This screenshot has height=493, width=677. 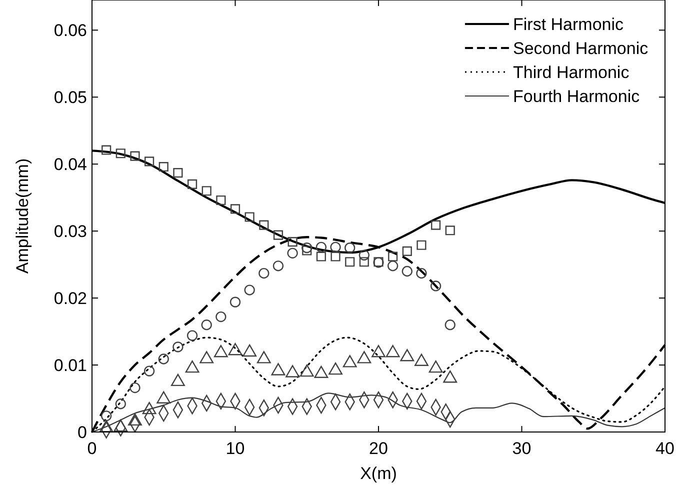 I want to click on y-axis-title: Amplitude(mm), so click(x=22, y=216).